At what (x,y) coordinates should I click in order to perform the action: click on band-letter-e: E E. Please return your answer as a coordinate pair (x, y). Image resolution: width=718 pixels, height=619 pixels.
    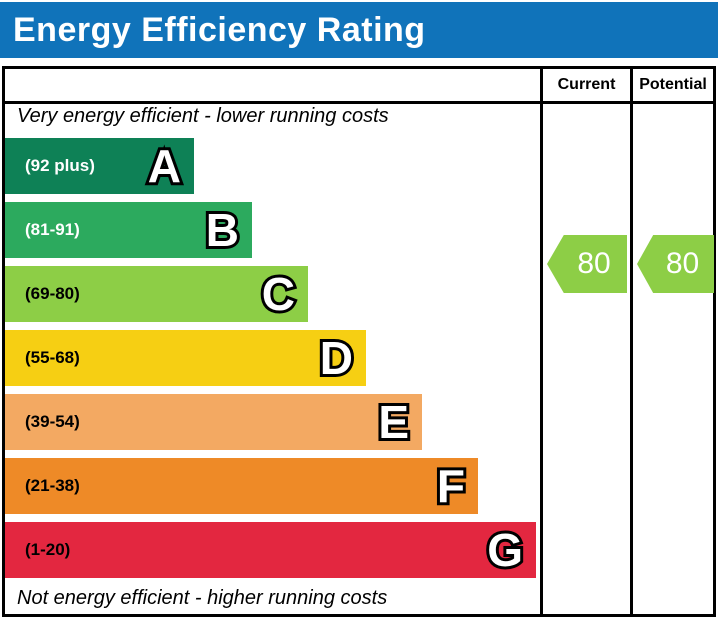
    Looking at the image, I should click on (393, 422).